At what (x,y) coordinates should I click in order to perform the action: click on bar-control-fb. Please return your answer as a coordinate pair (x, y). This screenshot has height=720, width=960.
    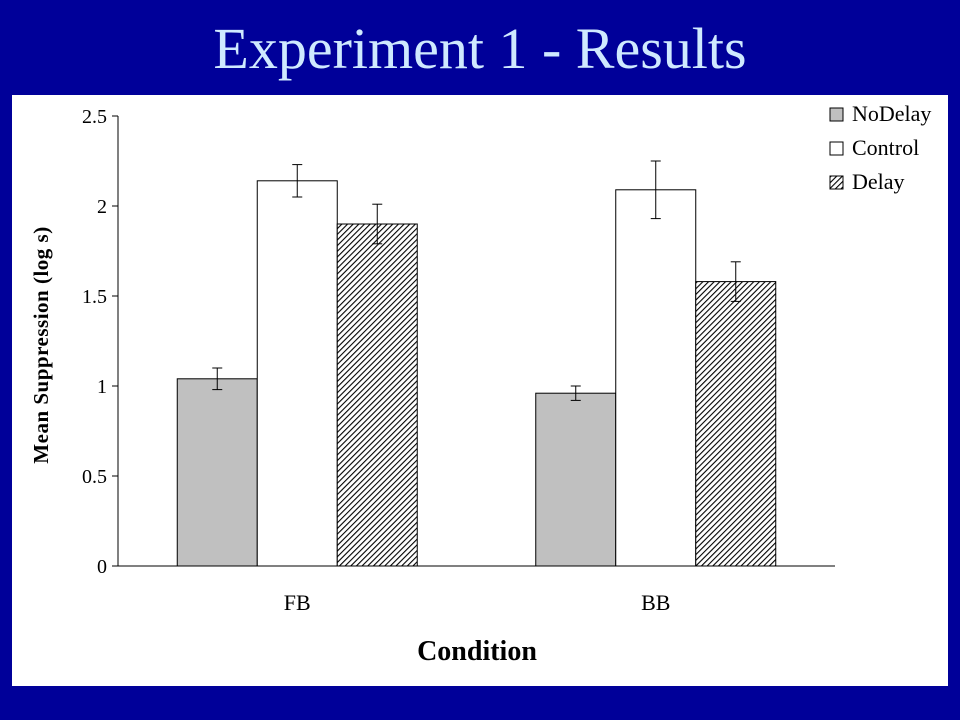
    Looking at the image, I should click on (297, 373).